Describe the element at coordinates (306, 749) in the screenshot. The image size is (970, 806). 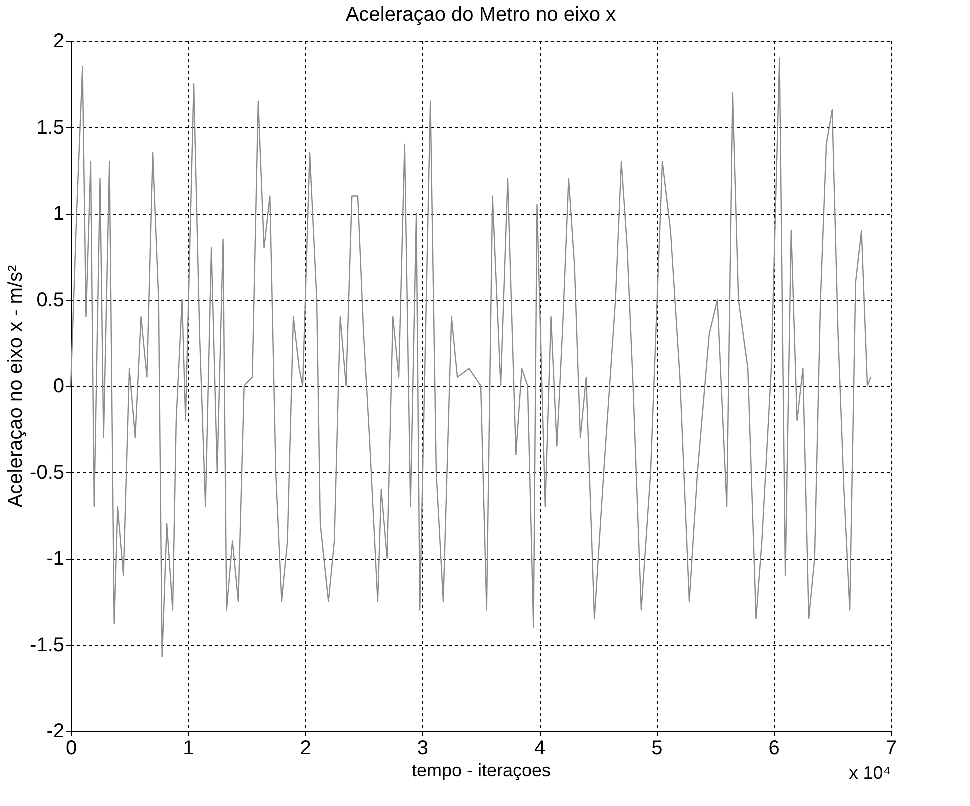
I see `x-tick-label: 2` at that location.